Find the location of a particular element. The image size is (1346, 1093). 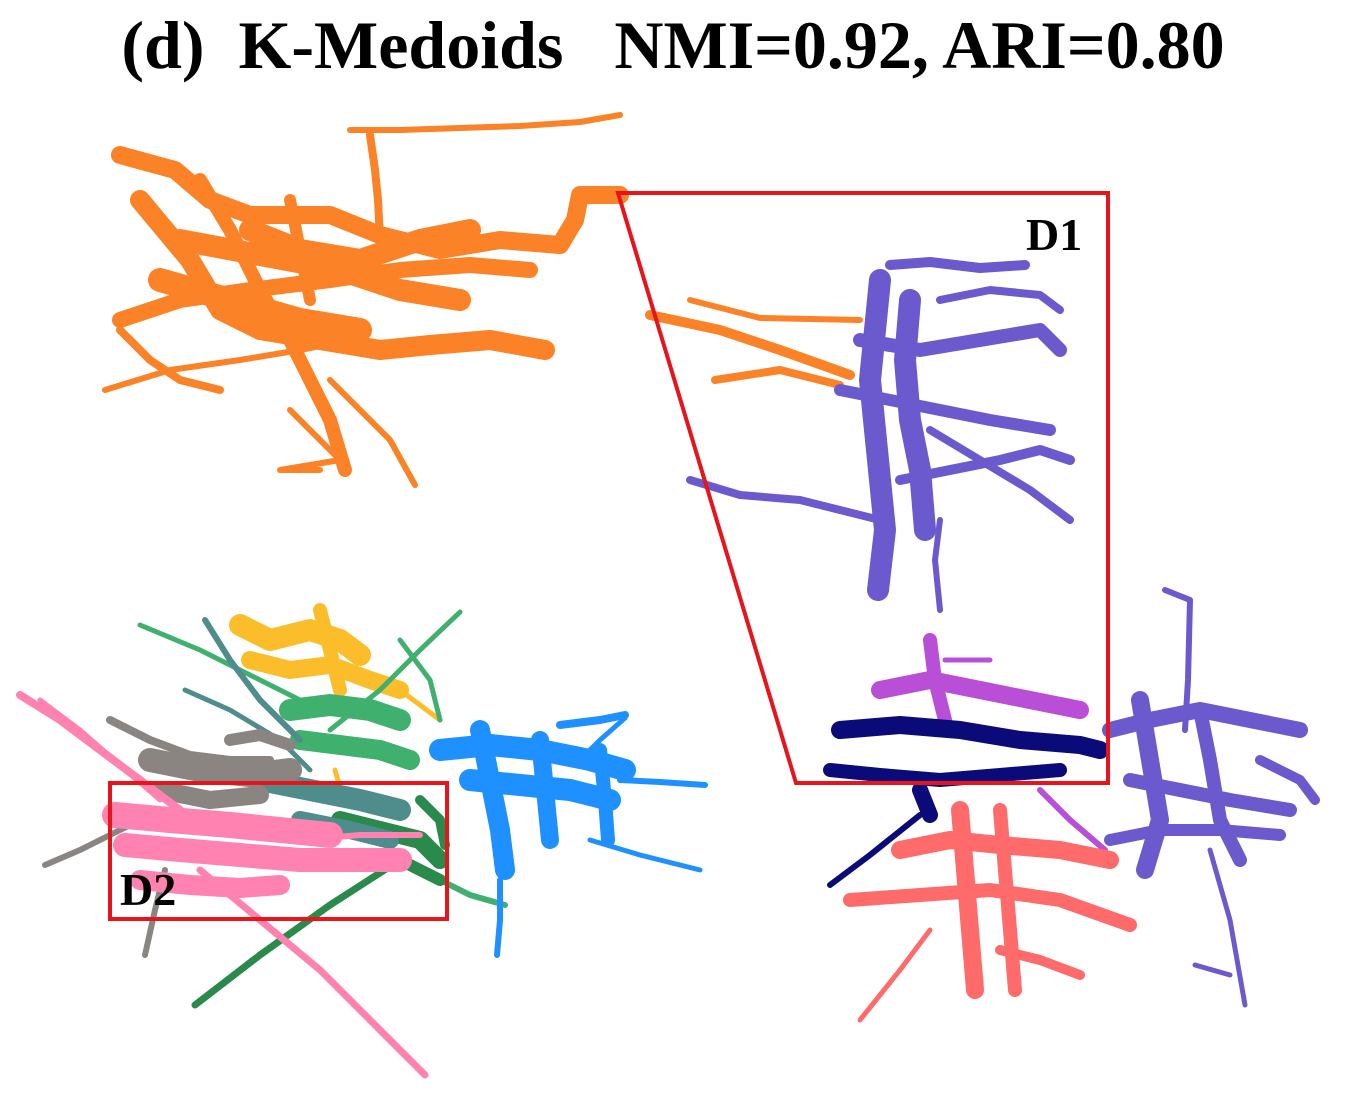

cluster-pink is located at coordinates (222, 885).